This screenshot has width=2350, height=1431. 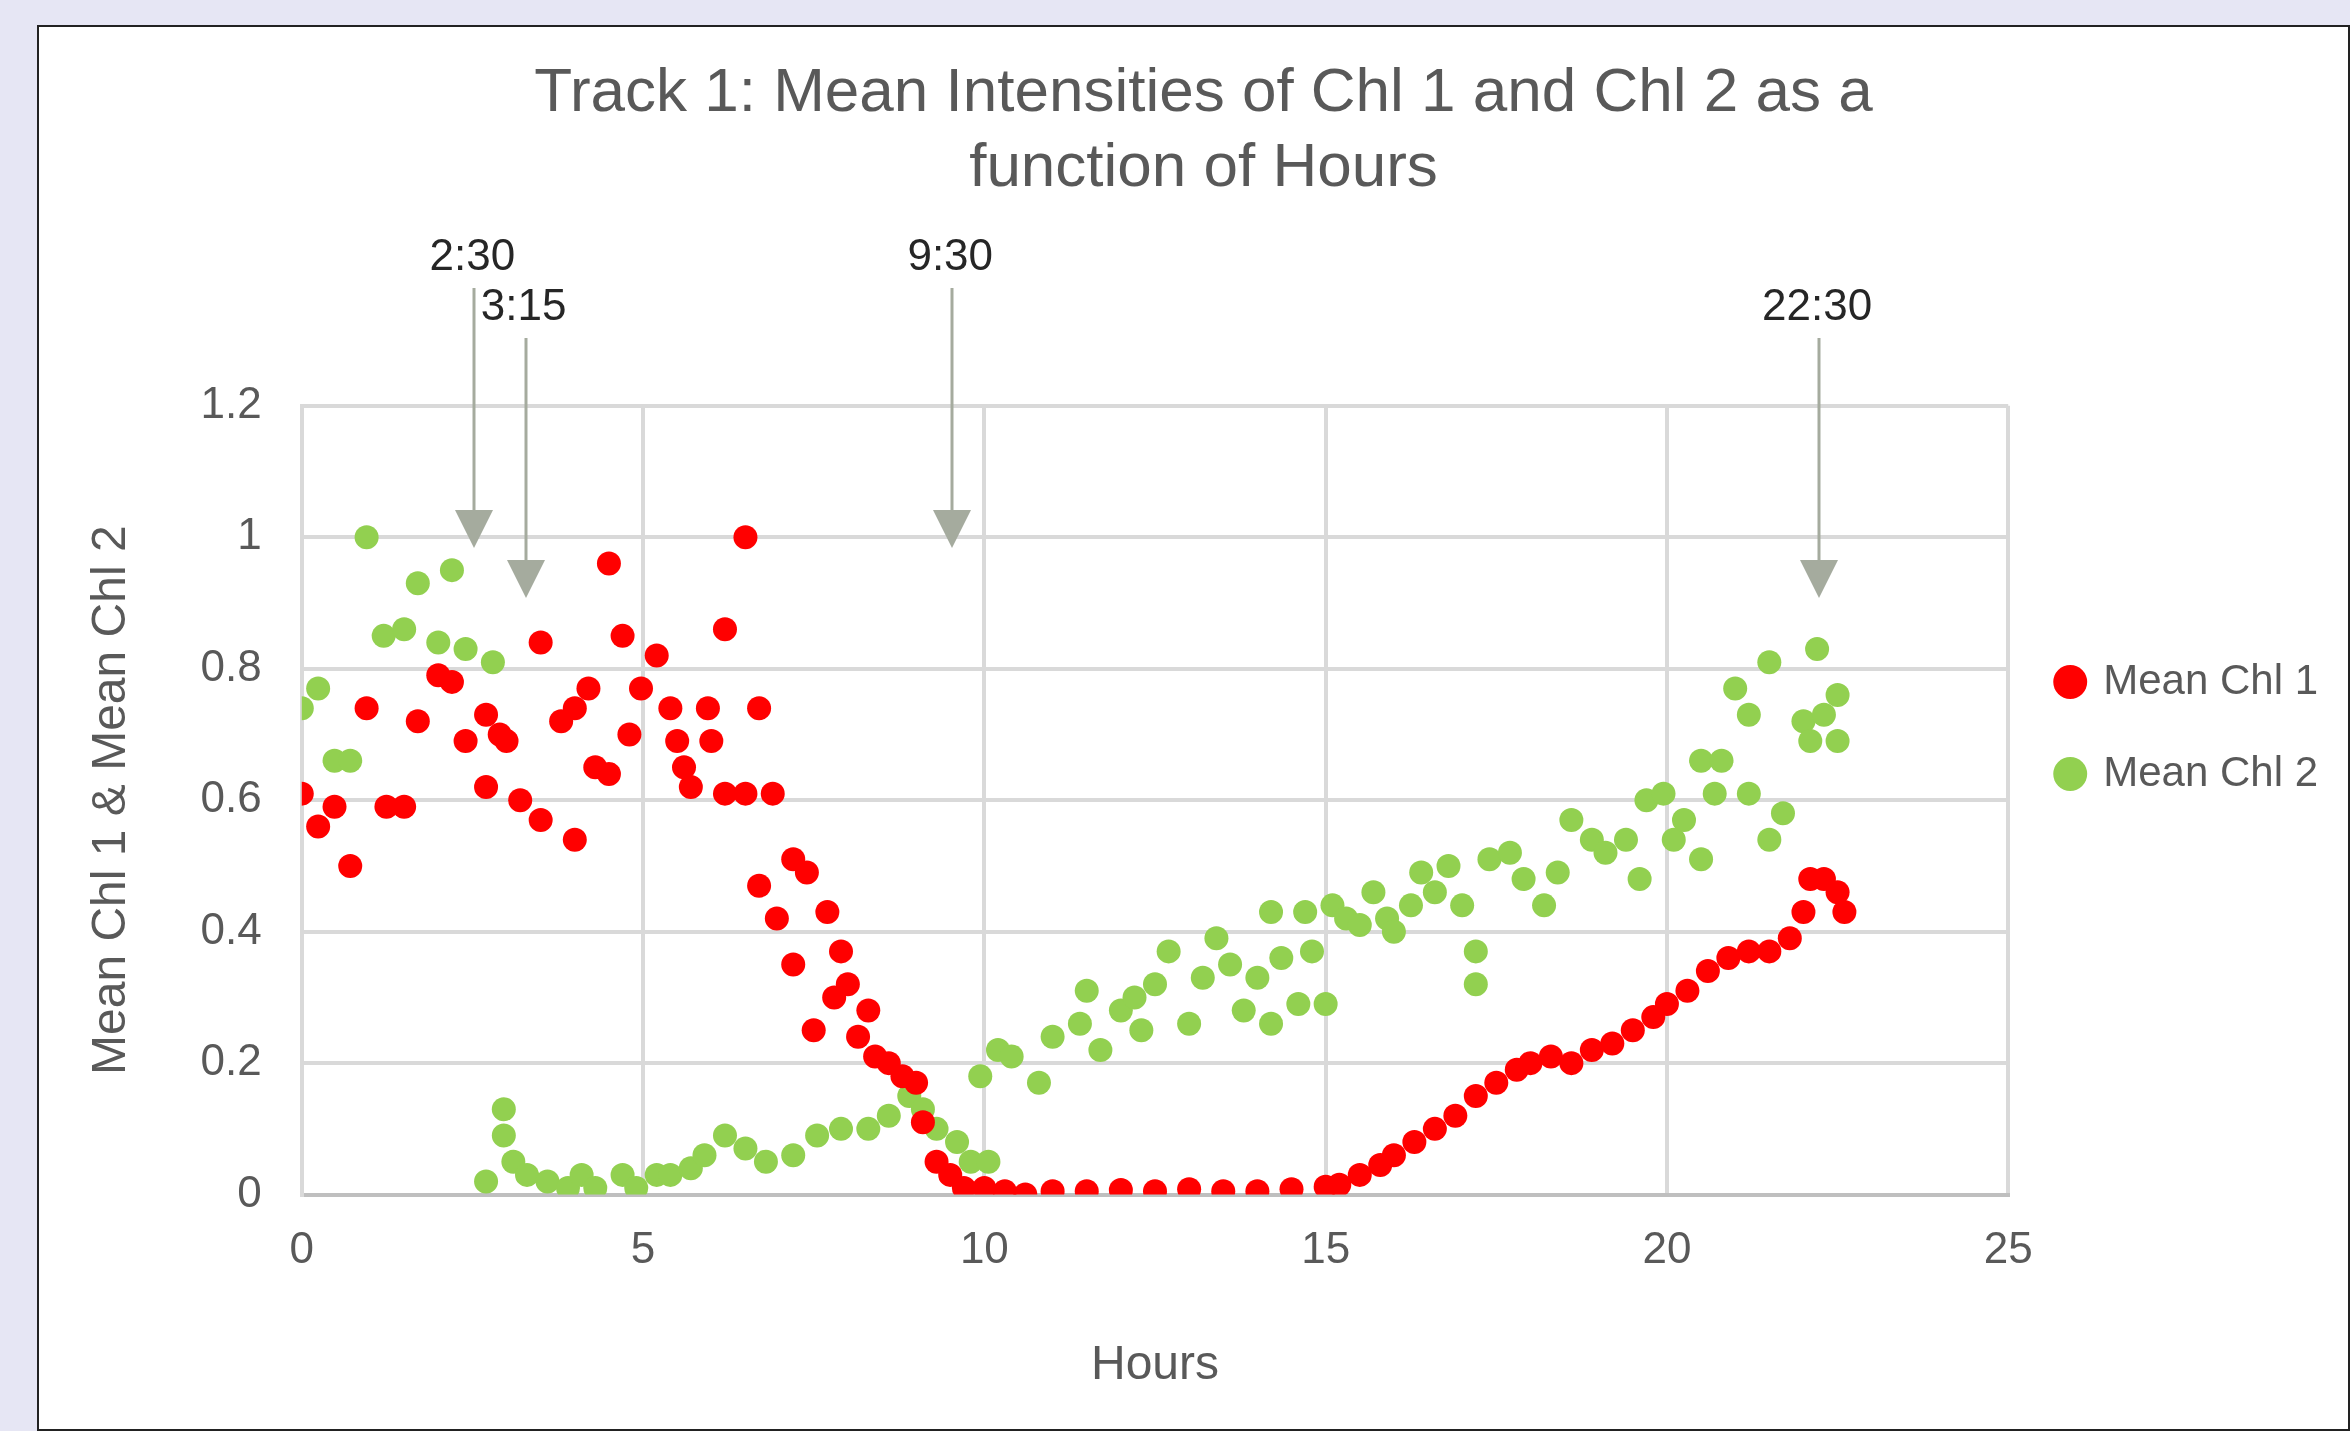 I want to click on x-tick-label: 10, so click(x=984, y=1248).